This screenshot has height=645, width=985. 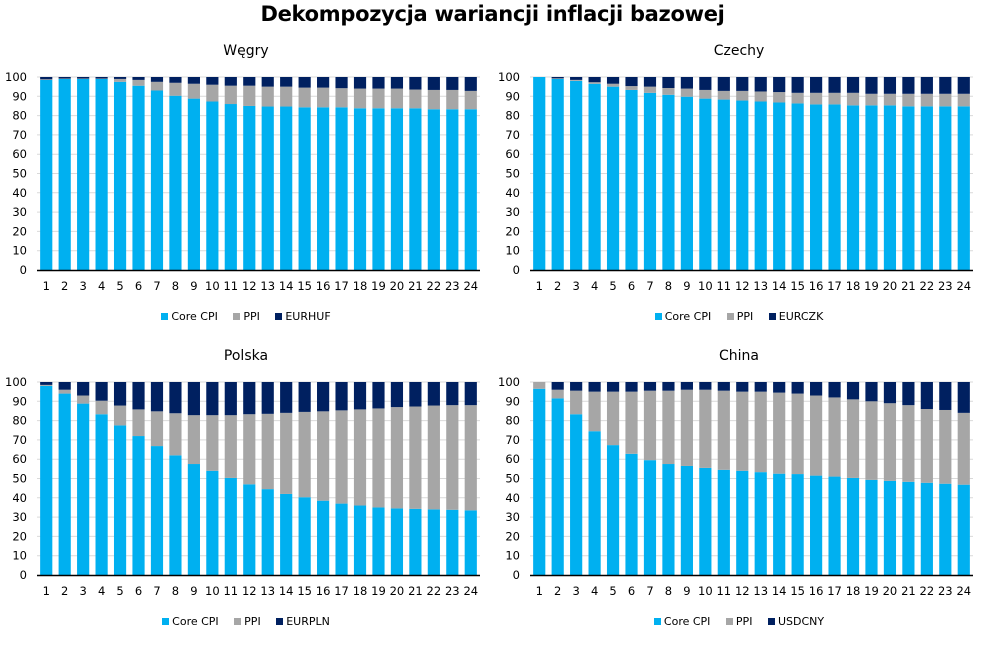 I want to click on chart-legend: Core CPI PPI EURHUF, so click(x=246, y=316).